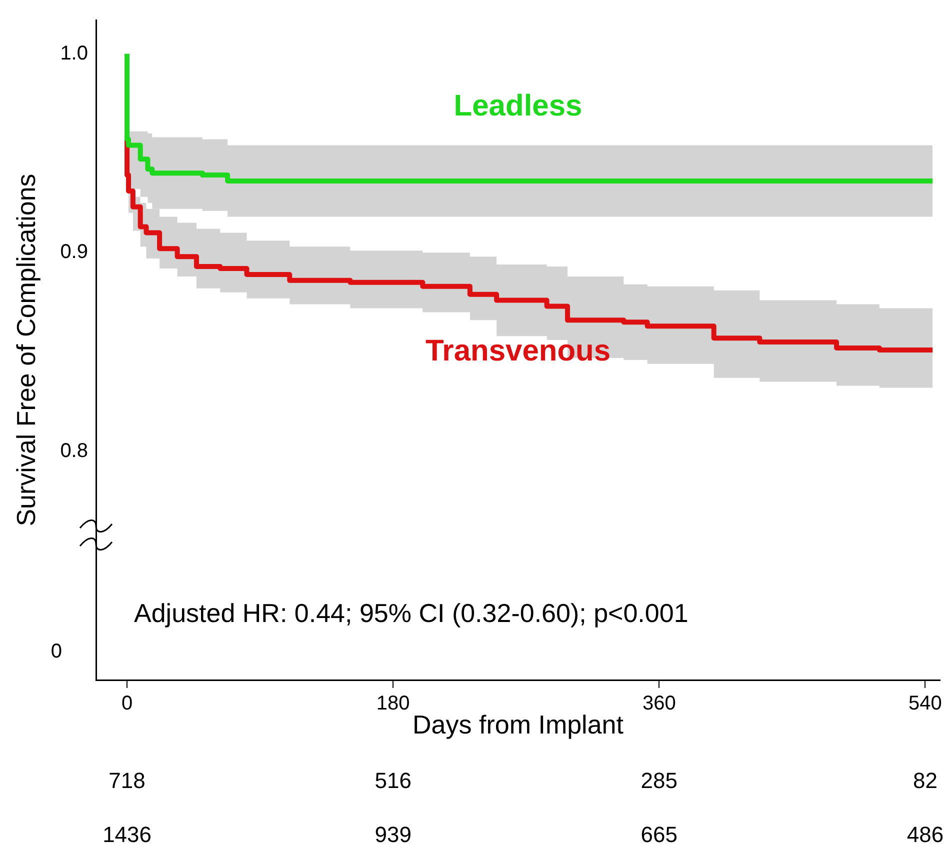 The image size is (948, 866). What do you see at coordinates (393, 703) in the screenshot?
I see `x-tick-label: 180` at bounding box center [393, 703].